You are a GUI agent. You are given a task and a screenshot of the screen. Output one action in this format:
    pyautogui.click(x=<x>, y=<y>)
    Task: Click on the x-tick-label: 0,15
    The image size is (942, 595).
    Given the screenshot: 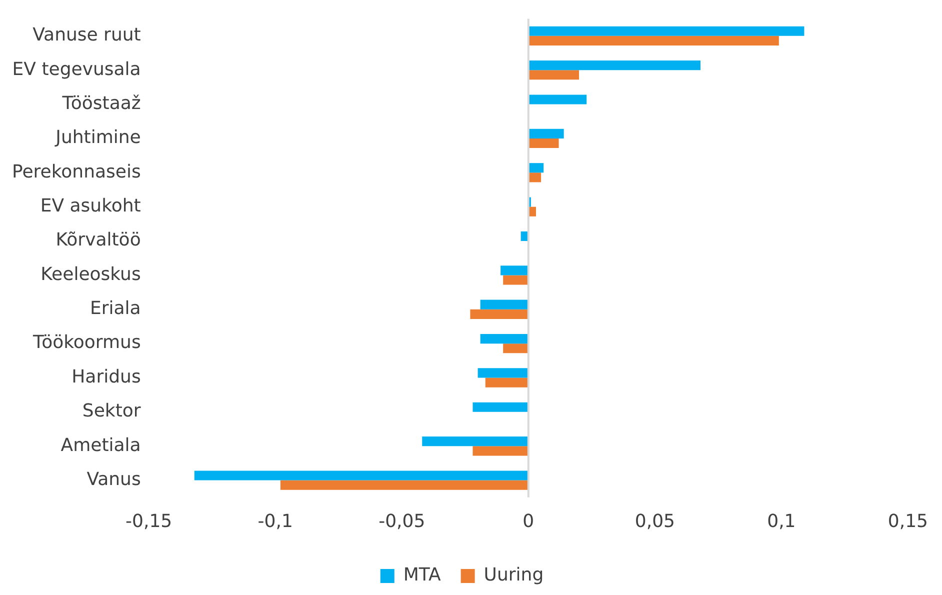 What is the action you would take?
    pyautogui.click(x=908, y=521)
    